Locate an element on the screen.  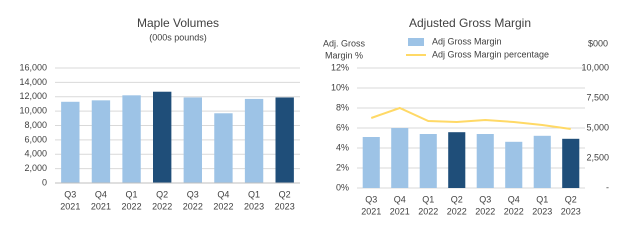
chart-subtitle: (000s pounds) is located at coordinates (178, 37).